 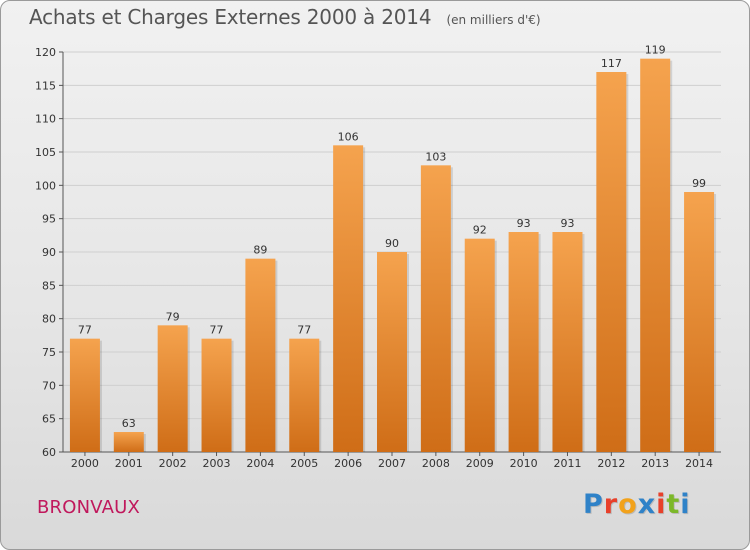 What do you see at coordinates (85, 463) in the screenshot?
I see `x-tick-label: 2000` at bounding box center [85, 463].